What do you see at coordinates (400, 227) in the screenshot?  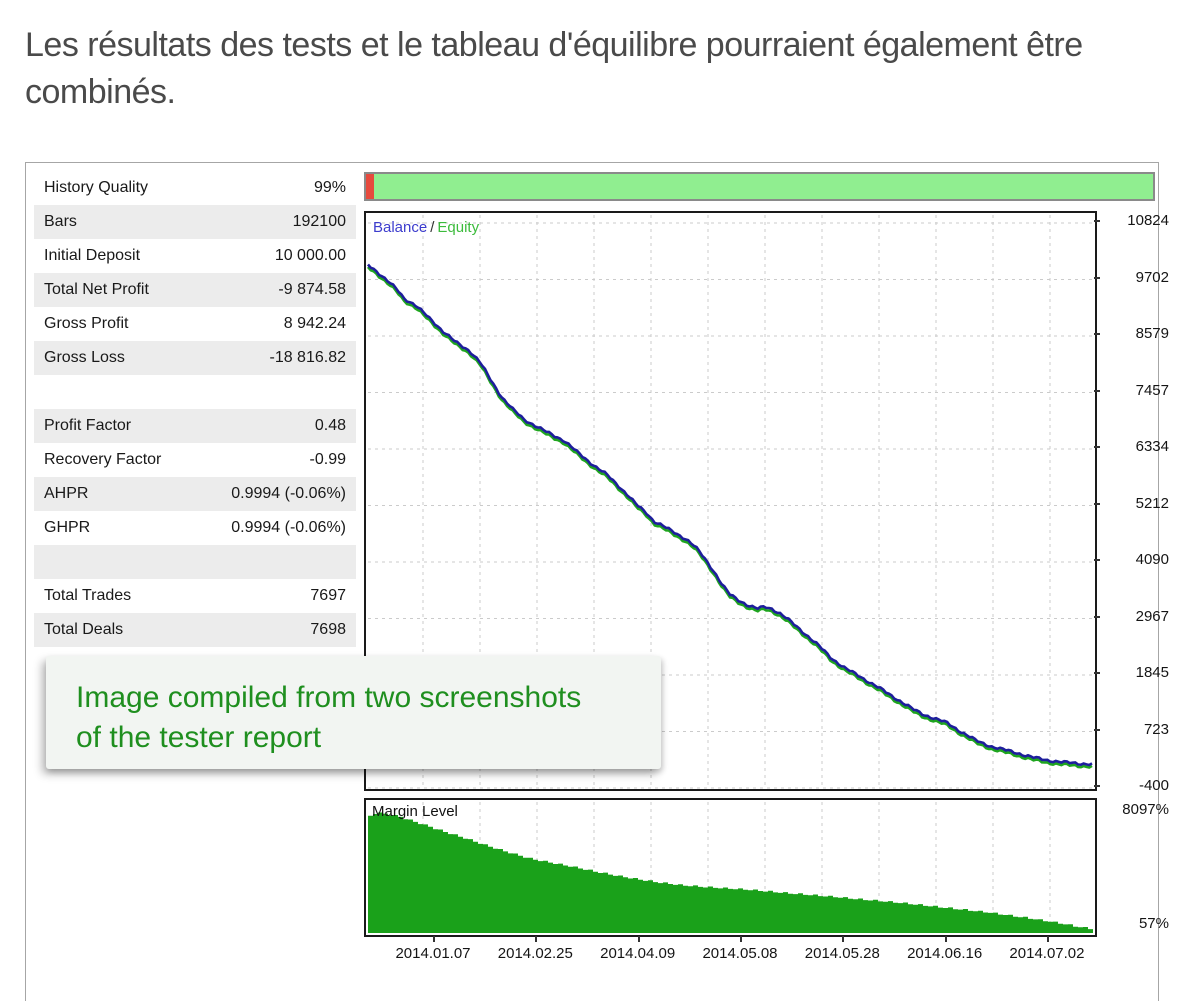 I see `legend-balance-label: Balance` at bounding box center [400, 227].